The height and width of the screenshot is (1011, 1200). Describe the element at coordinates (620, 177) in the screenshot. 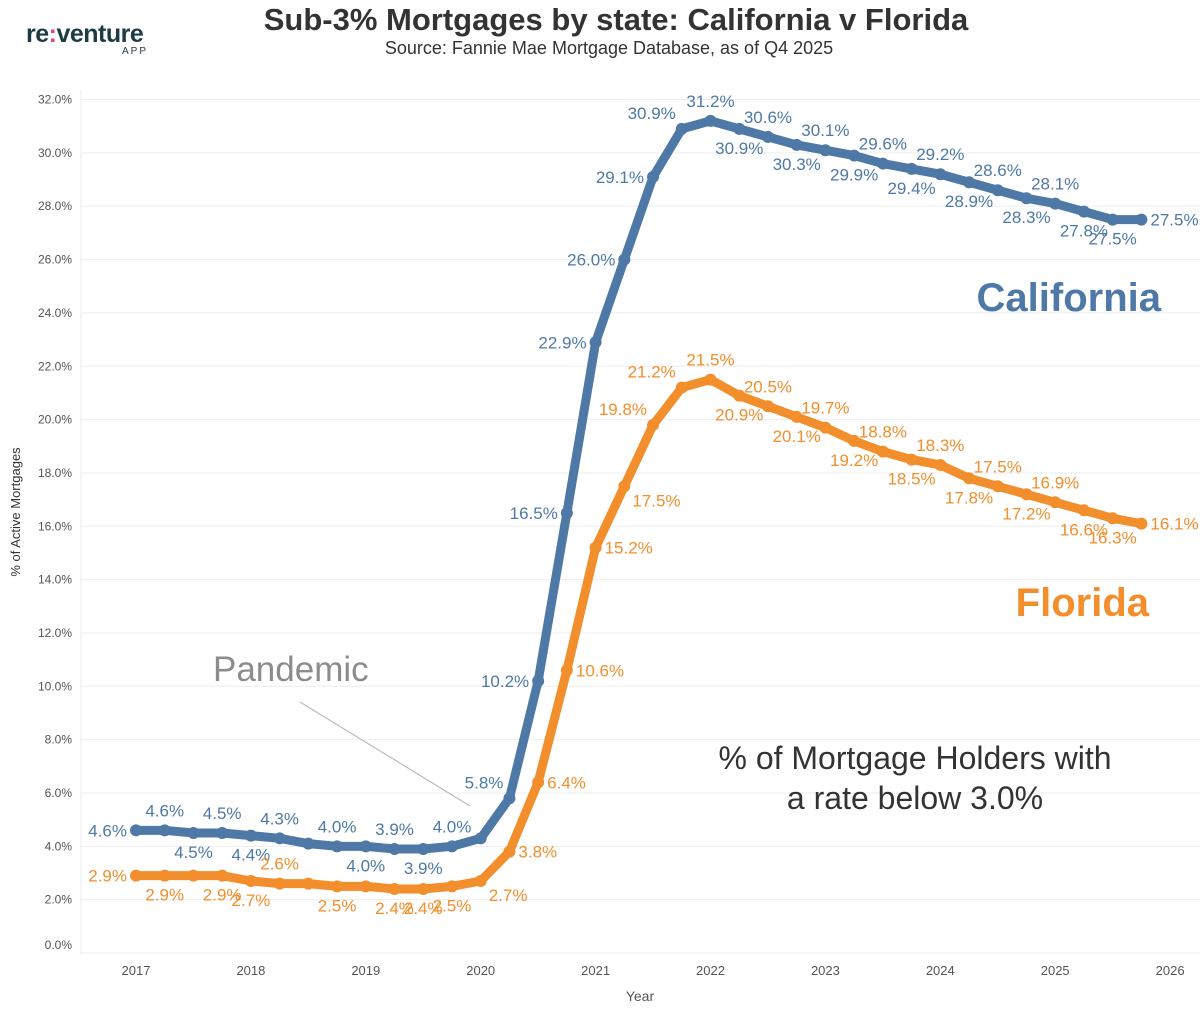

I see `data-label: 29.1%` at that location.